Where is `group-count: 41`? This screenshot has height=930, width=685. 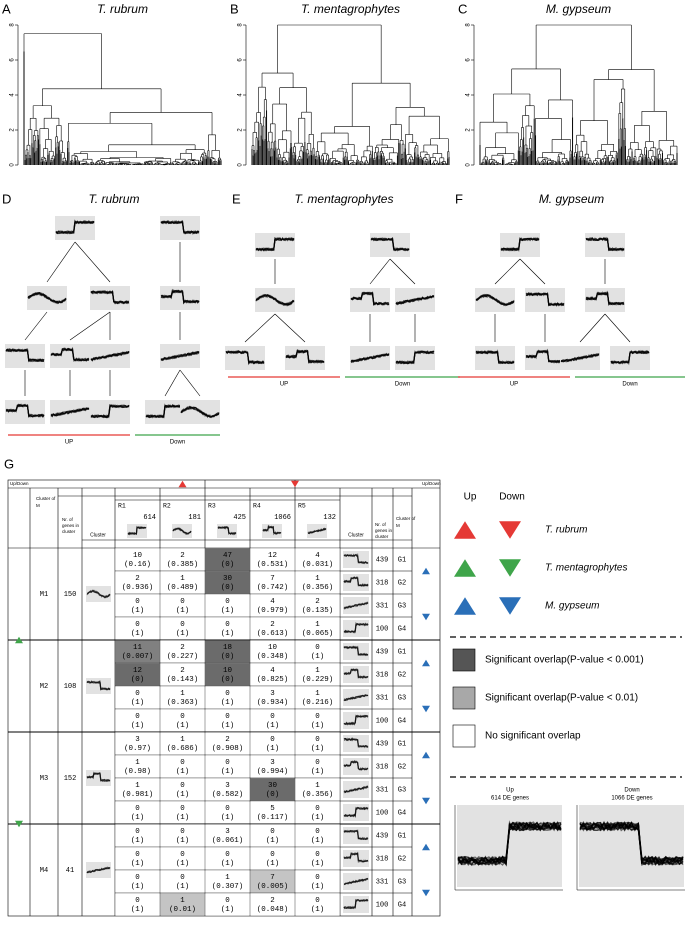
group-count: 41 is located at coordinates (70, 871).